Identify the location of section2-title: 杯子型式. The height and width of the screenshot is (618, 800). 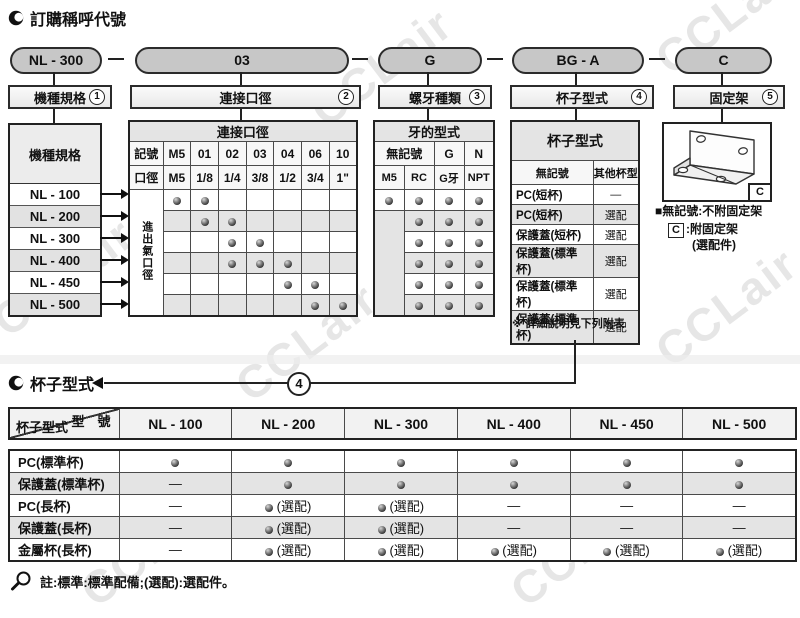
(51, 383).